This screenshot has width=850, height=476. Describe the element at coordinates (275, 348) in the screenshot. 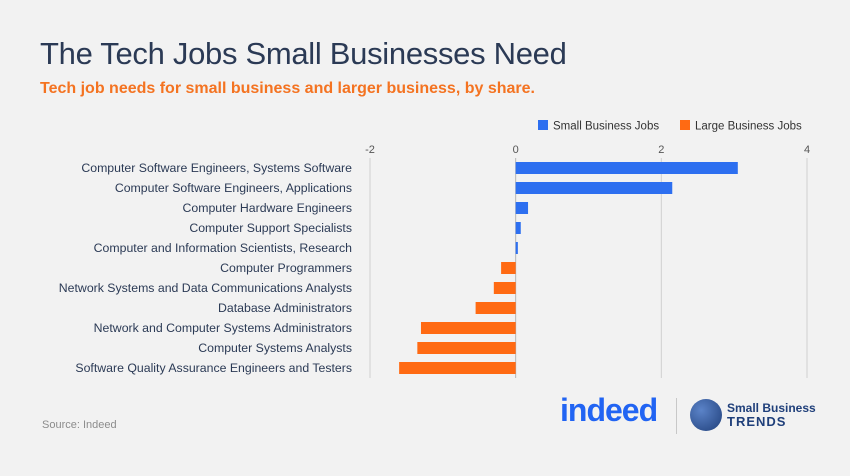

I see `category-label: Computer Systems Analysts` at that location.